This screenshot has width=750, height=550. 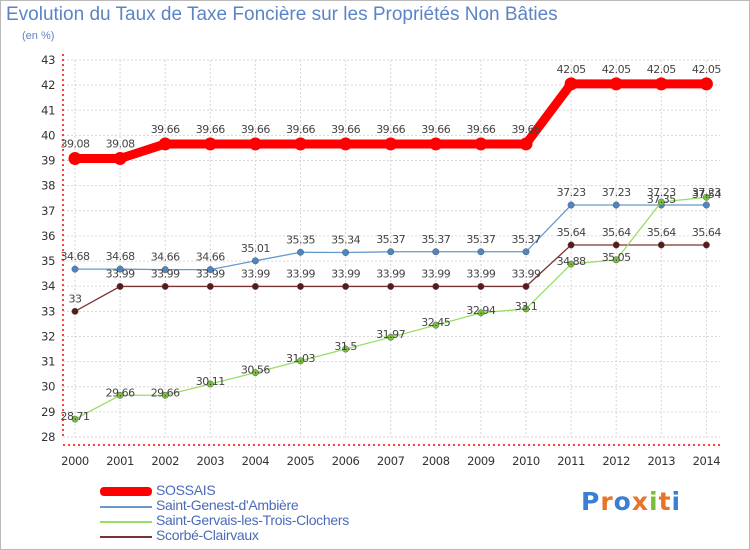 I want to click on logo-letter: r, so click(x=607, y=501).